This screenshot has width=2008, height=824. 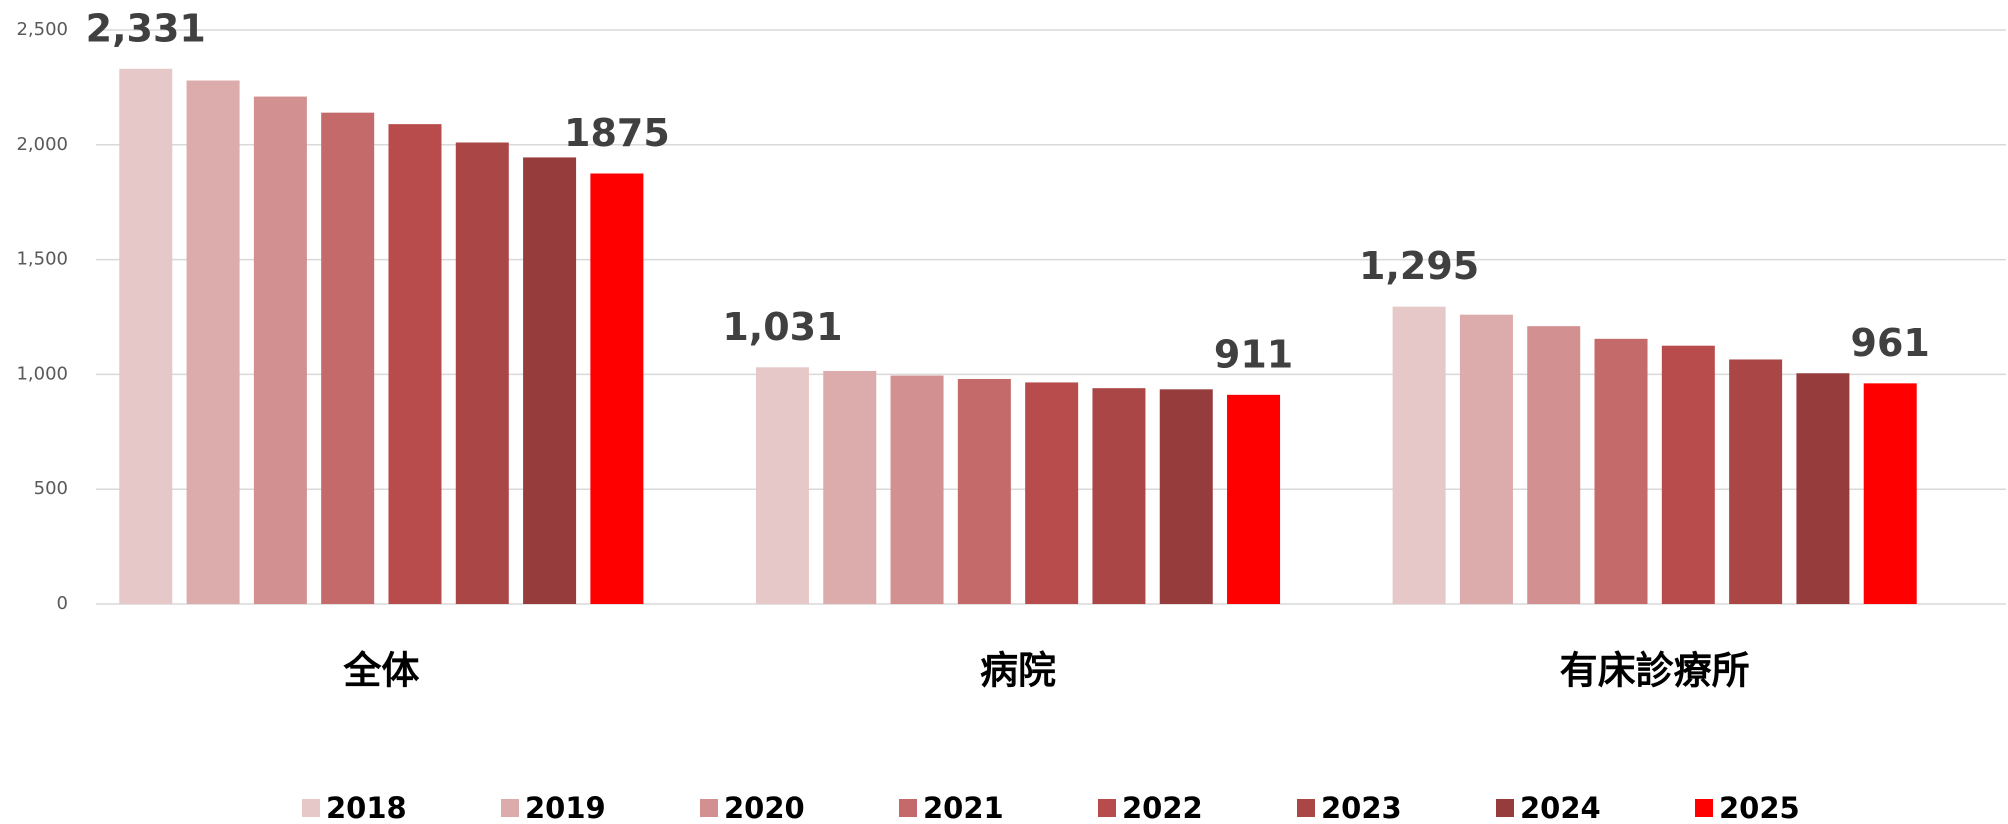 I want to click on y-tick-label: 1,500, so click(x=42, y=259).